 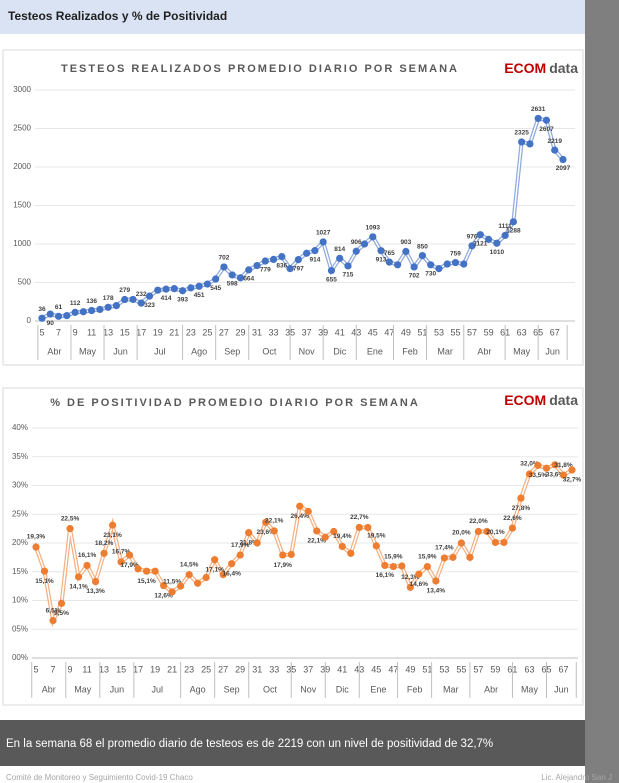 I want to click on x-tick-label: 19, so click(x=155, y=669).